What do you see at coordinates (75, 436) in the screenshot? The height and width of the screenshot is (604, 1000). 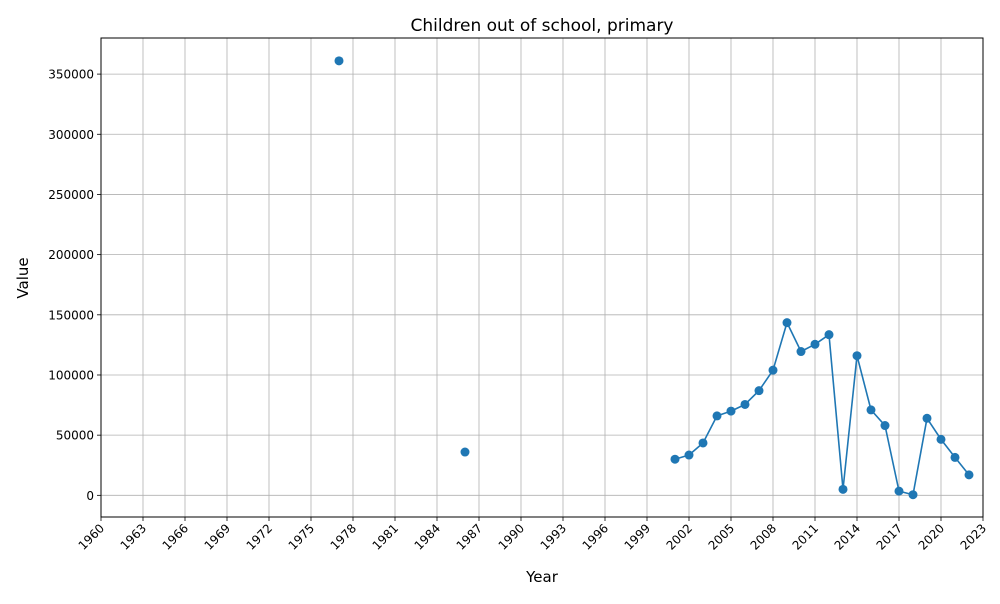 I see `y-tick-label: 50000` at bounding box center [75, 436].